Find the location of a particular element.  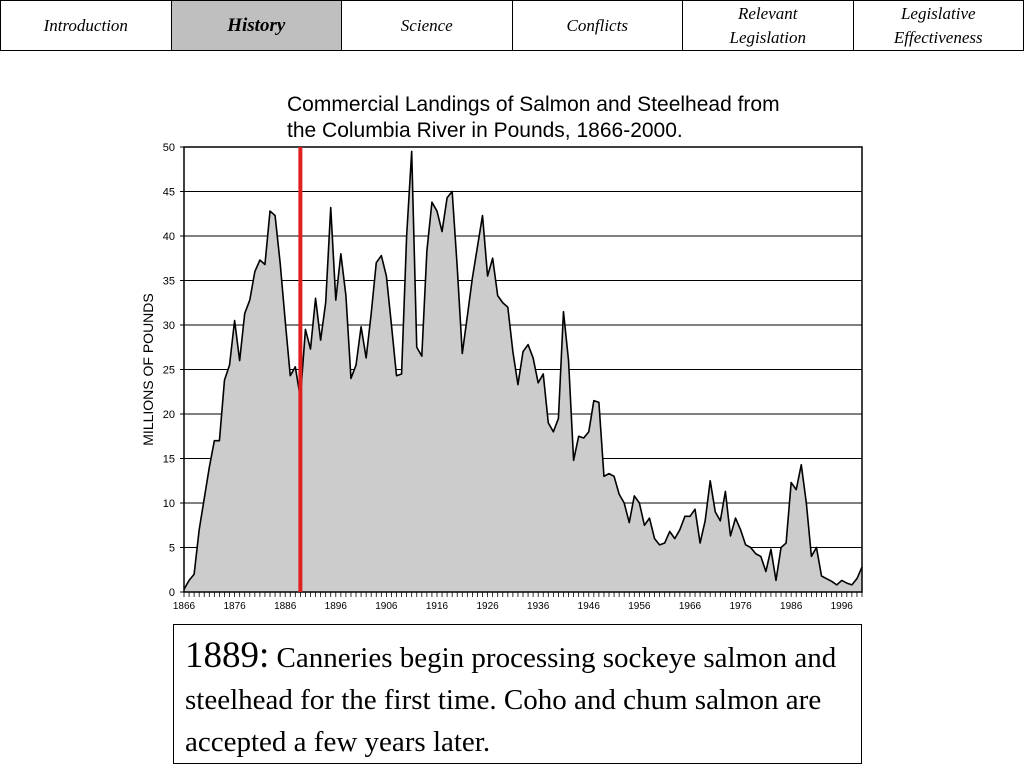

x-tick-label: 1936 is located at coordinates (538, 606).